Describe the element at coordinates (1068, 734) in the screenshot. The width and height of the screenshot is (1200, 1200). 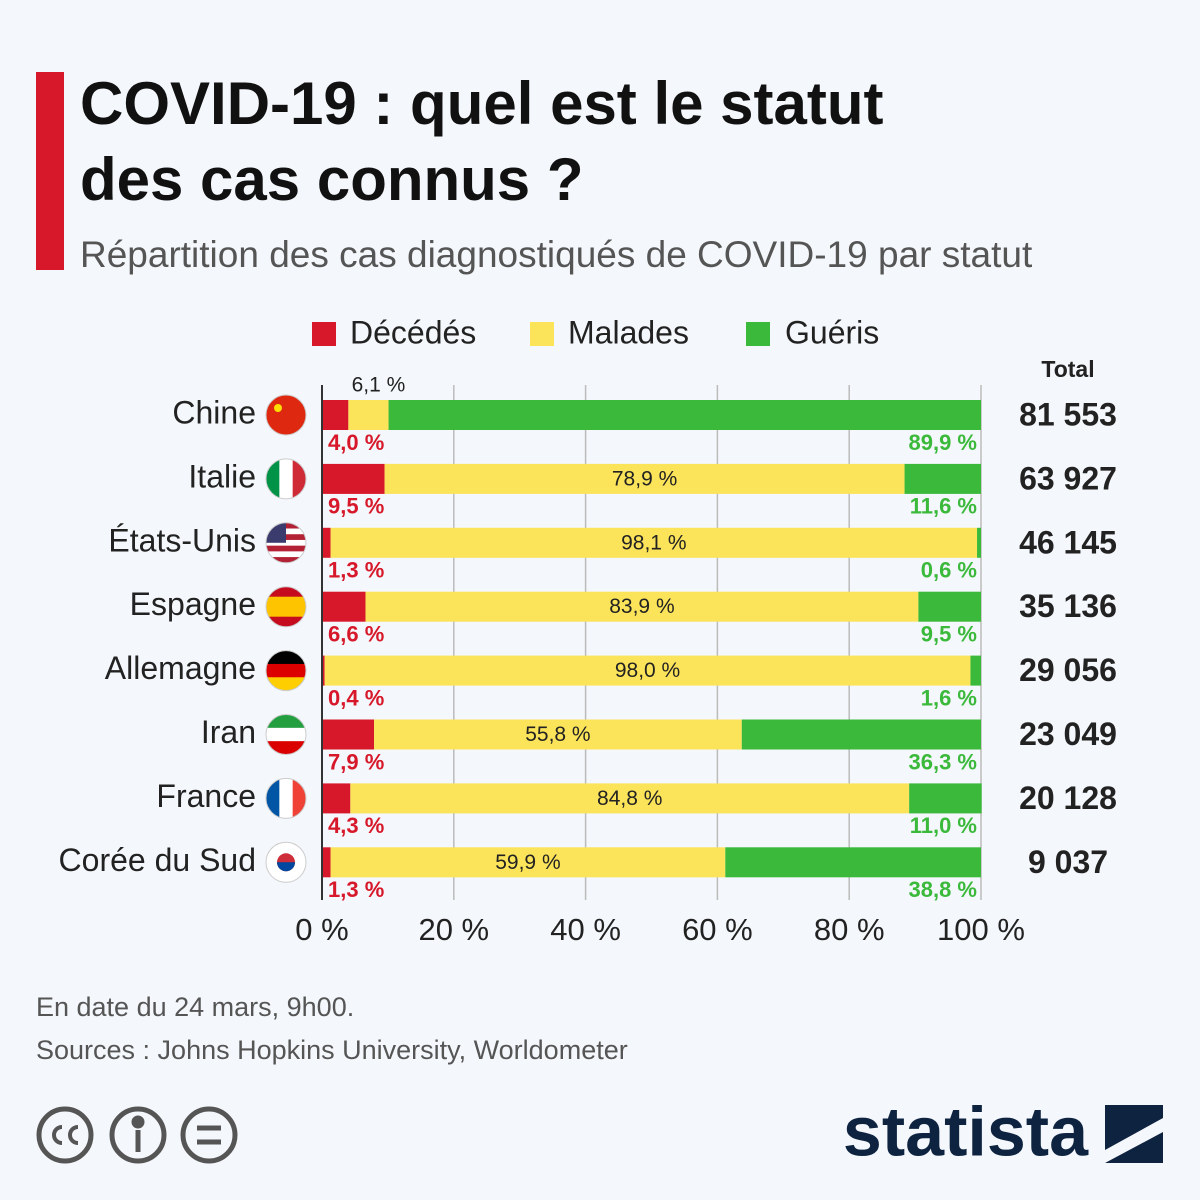
I see `total-label: 23 049` at that location.